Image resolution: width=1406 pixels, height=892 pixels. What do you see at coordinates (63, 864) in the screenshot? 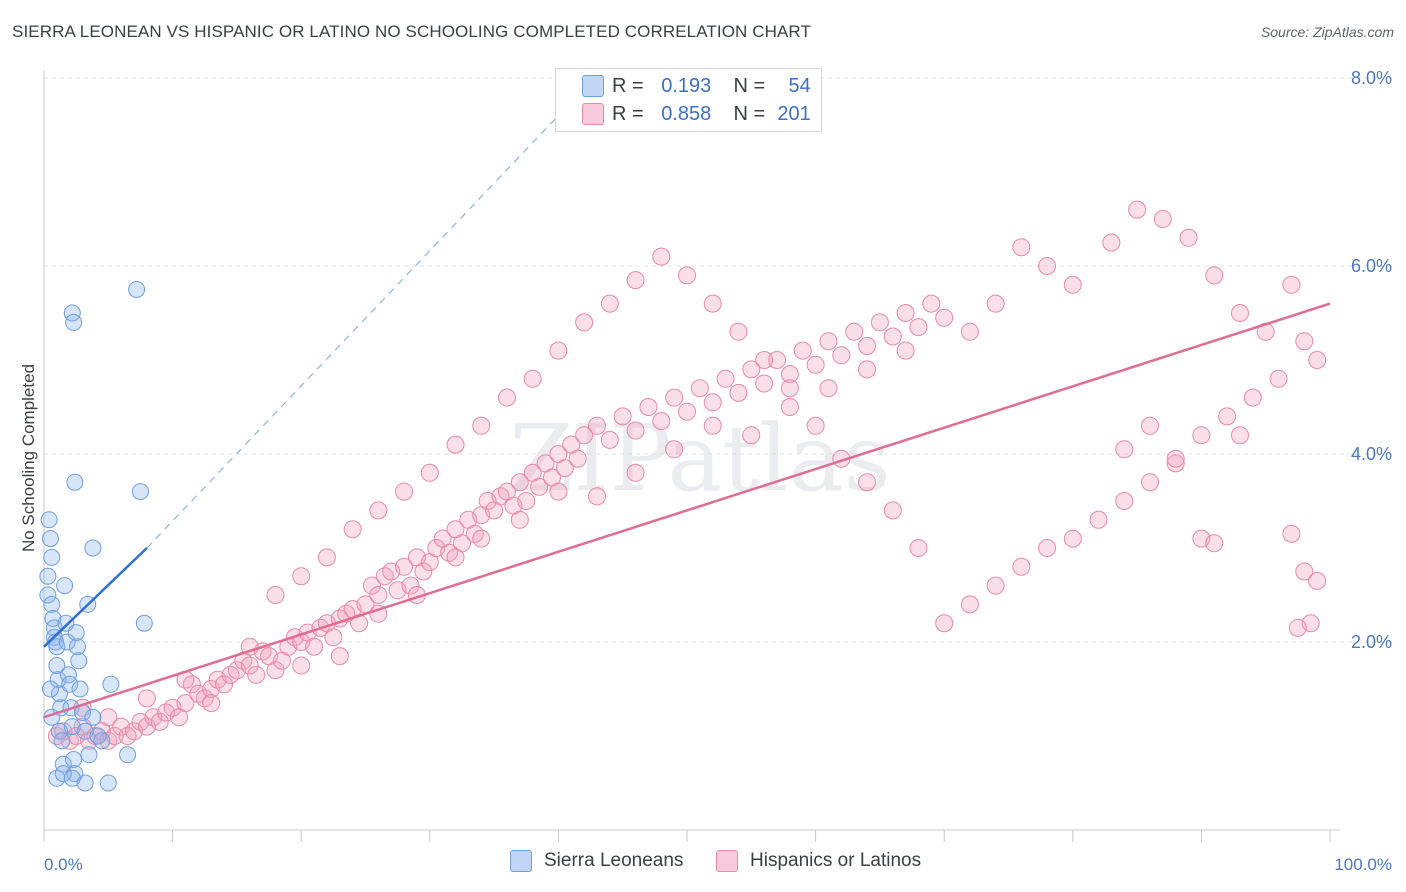
I see `x-tick-label: 0.0%` at bounding box center [63, 864].